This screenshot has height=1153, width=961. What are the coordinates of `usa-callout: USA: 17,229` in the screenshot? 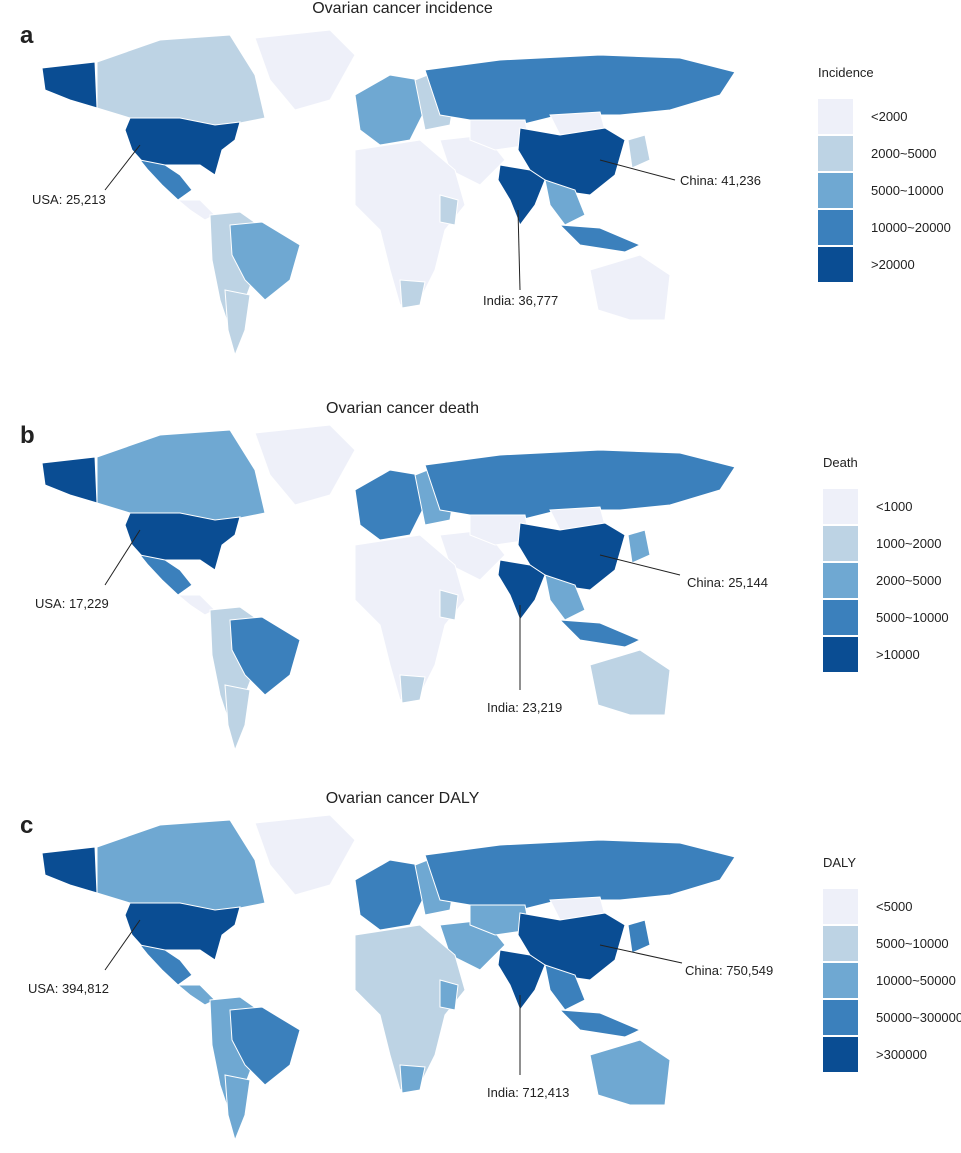 It's located at (72, 603).